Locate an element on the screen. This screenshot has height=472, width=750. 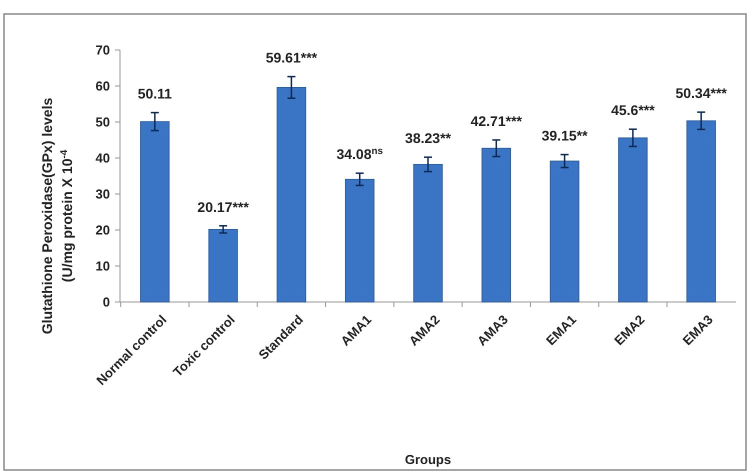
y-tick-label: 10 is located at coordinates (103, 266).